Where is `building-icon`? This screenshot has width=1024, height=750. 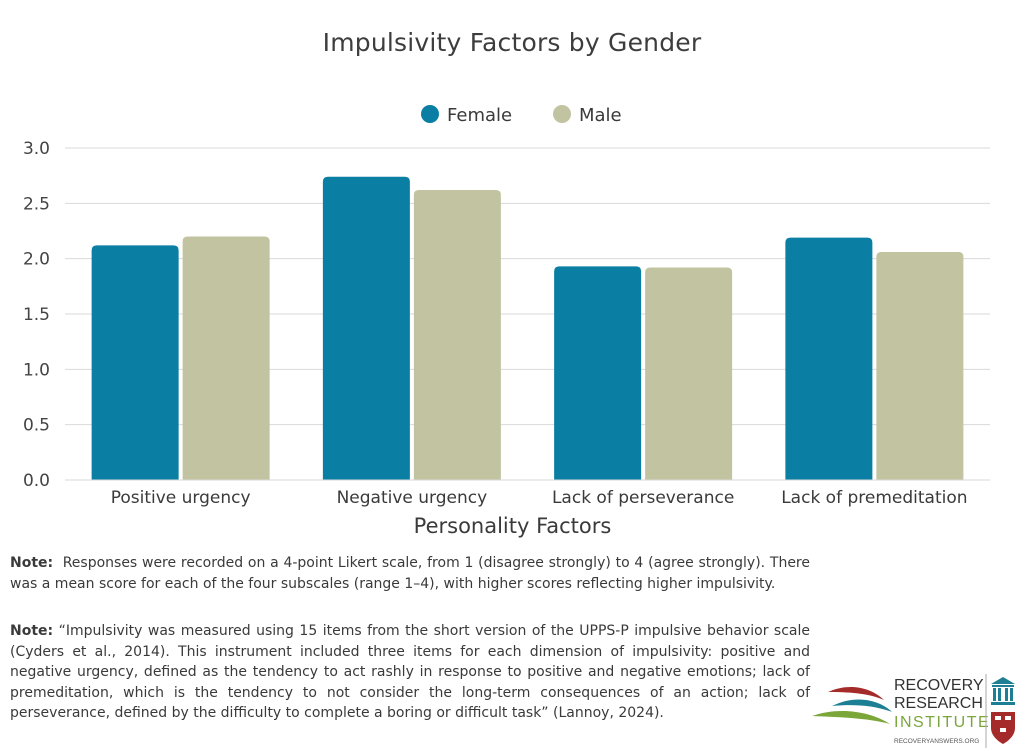
building-icon is located at coordinates (1003, 691).